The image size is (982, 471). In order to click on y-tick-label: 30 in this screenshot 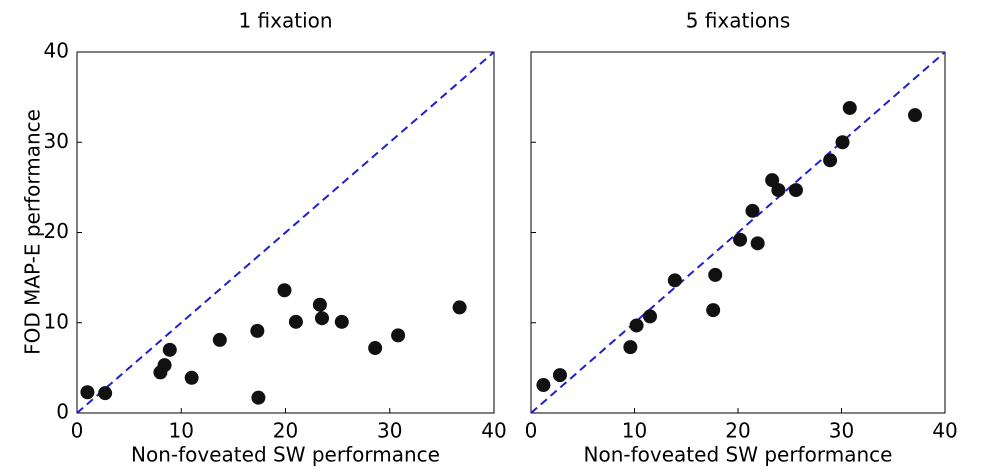, I will do `click(56, 141)`.